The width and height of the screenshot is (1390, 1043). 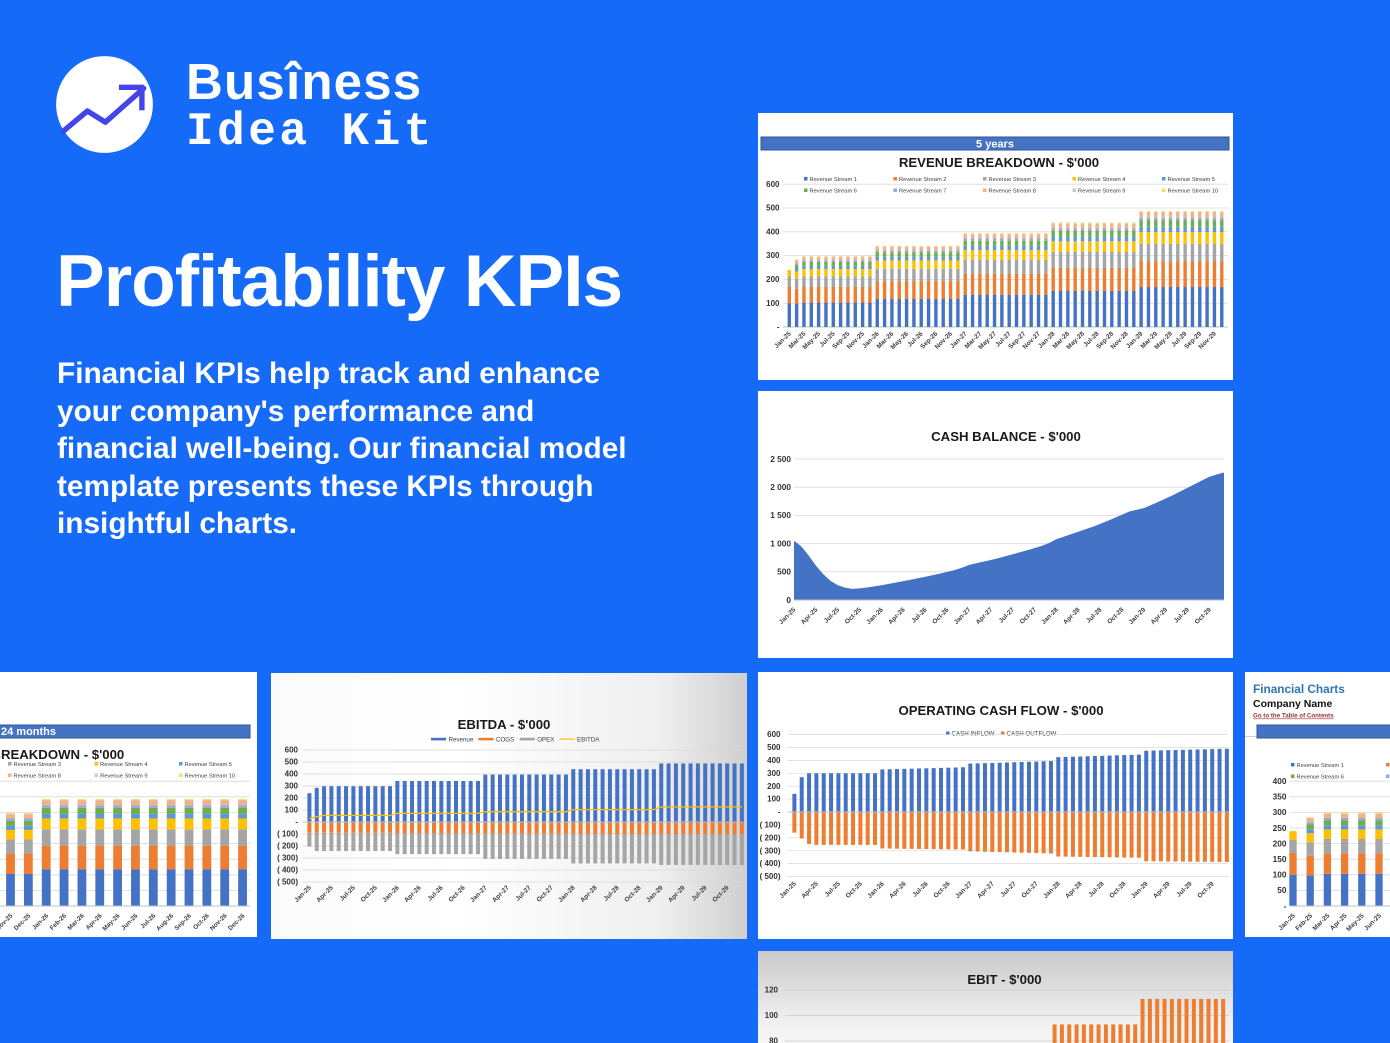 What do you see at coordinates (588, 740) in the screenshot?
I see `svg-text: EBITDA` at bounding box center [588, 740].